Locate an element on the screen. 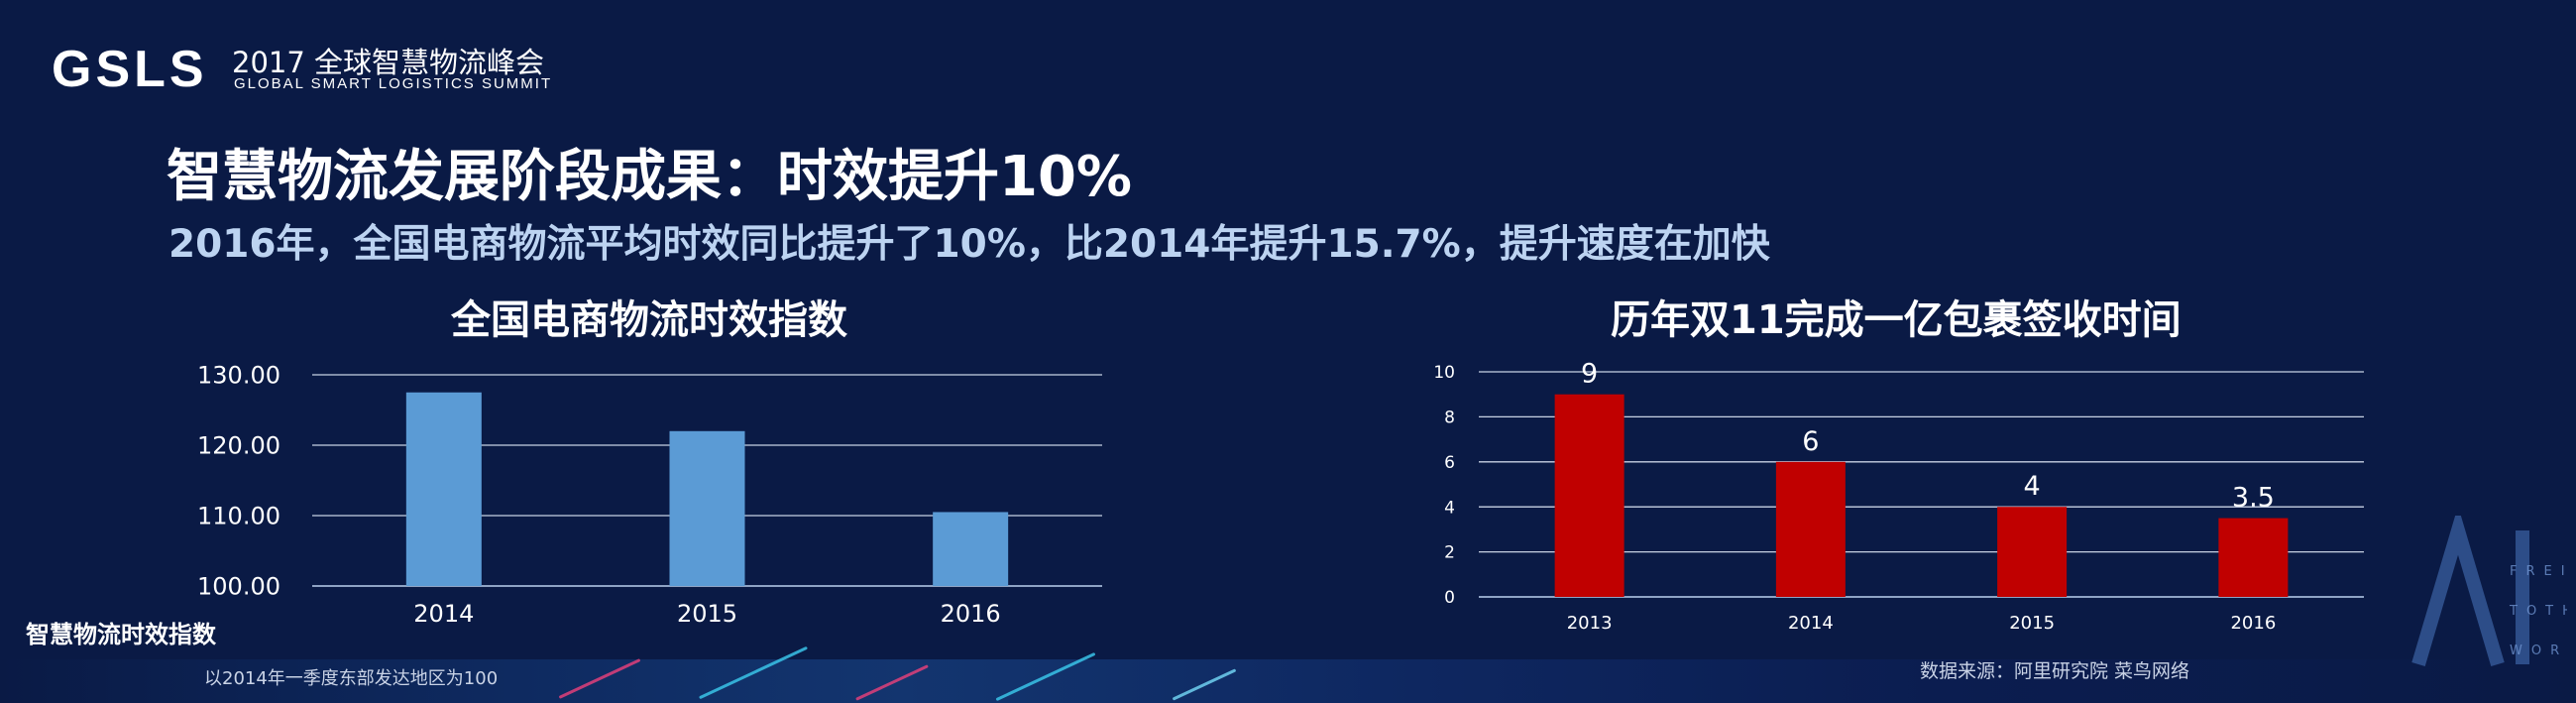 Image resolution: width=2576 pixels, height=703 pixels. y-tick-label: 10 is located at coordinates (1444, 373).